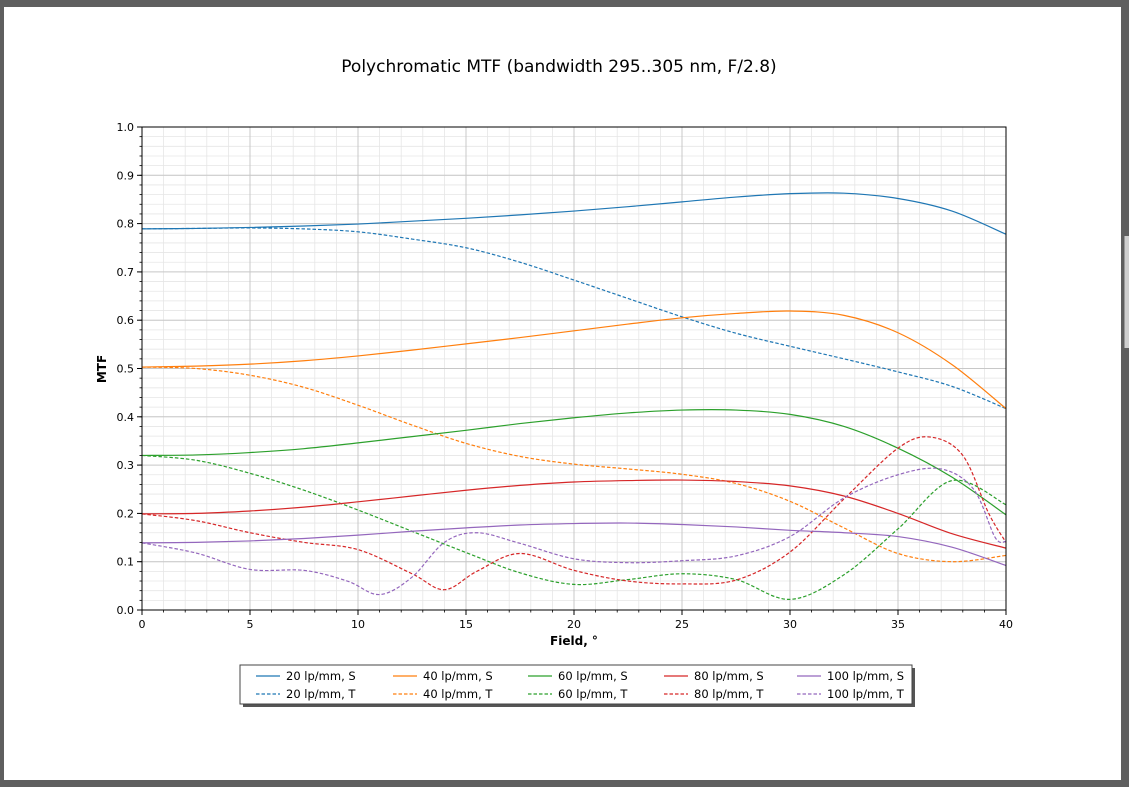 Image resolution: width=1129 pixels, height=787 pixels. Describe the element at coordinates (574, 624) in the screenshot. I see `x-tick-label: 20` at that location.